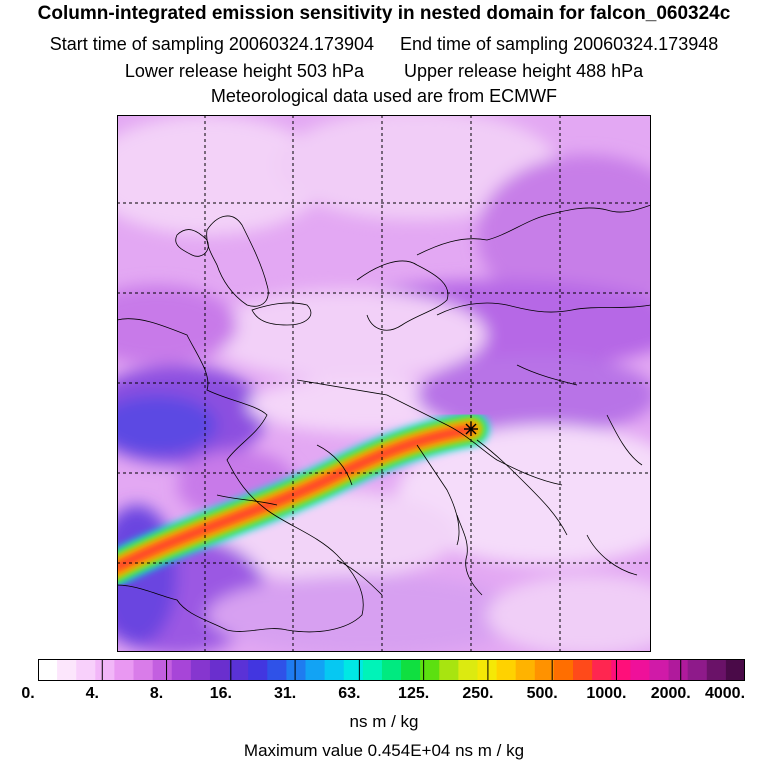 Image resolution: width=768 pixels, height=768 pixels. I want to click on colorbar-tick-label: 63., so click(349, 693).